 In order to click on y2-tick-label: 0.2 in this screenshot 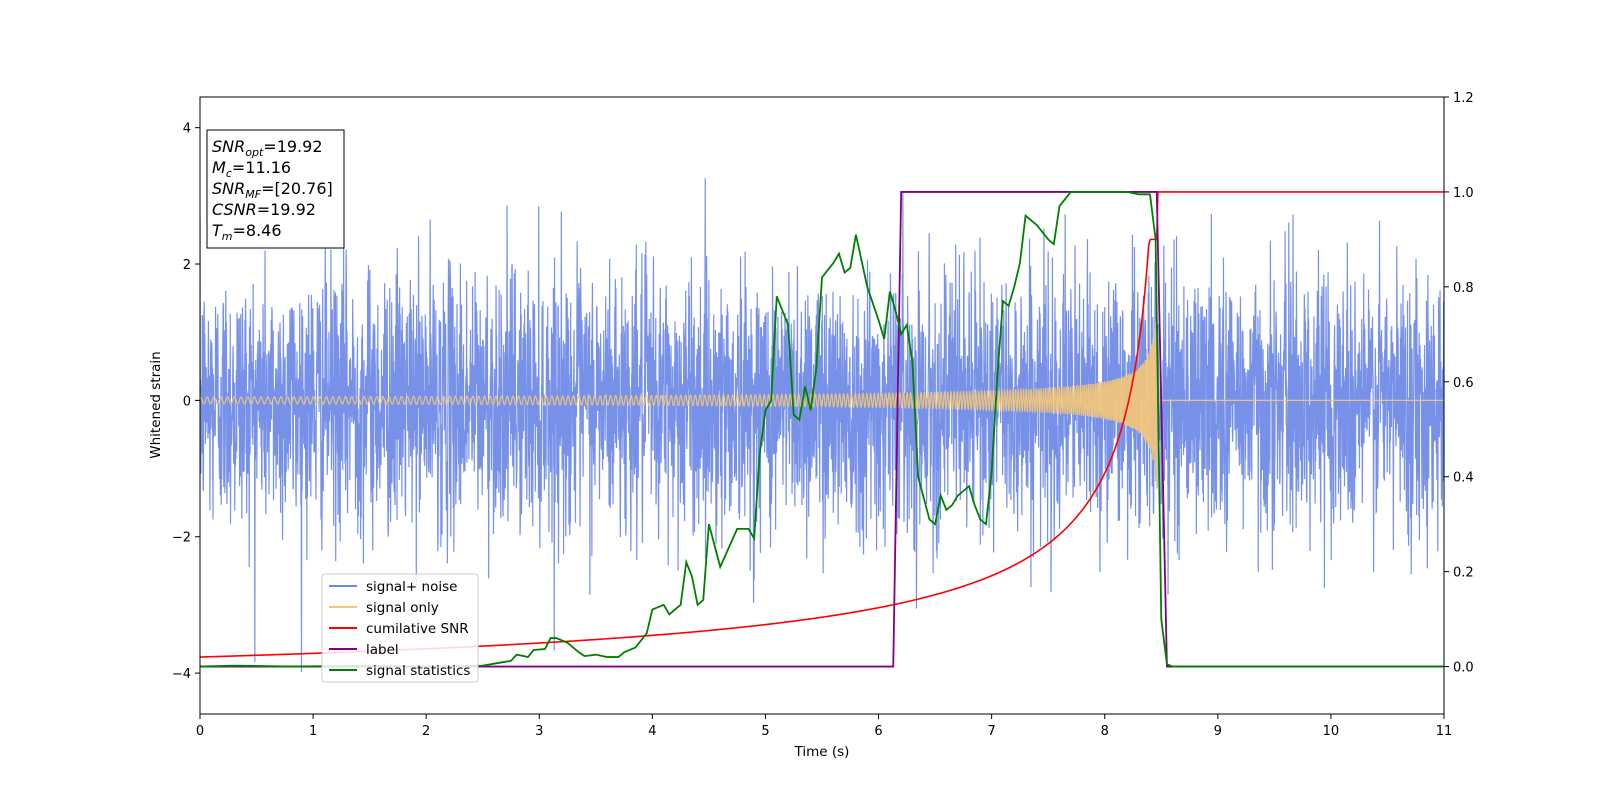, I will do `click(1463, 573)`.